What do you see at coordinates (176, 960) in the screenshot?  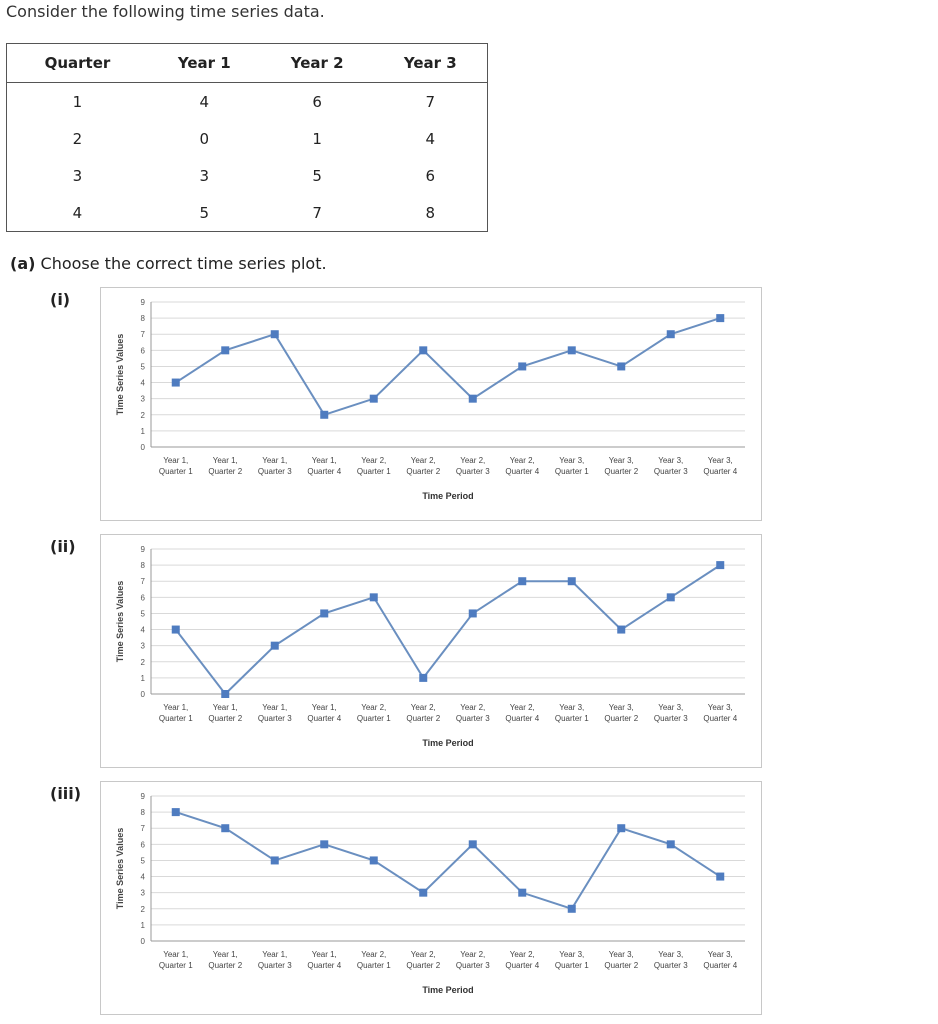 I see `x-tick-label: Year 1, Quarter 1` at bounding box center [176, 960].